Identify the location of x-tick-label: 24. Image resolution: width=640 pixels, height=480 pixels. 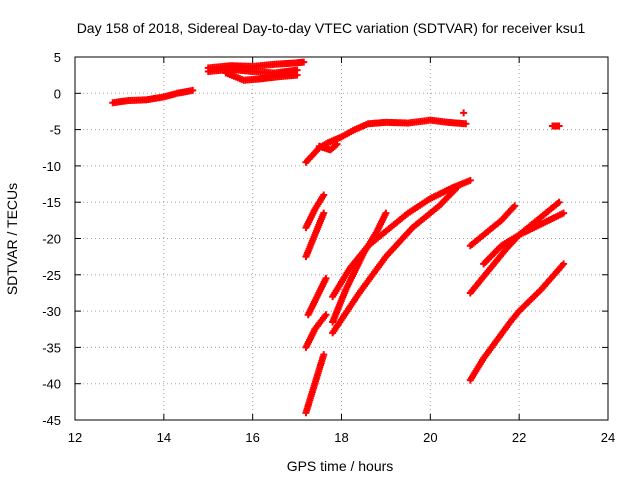
(608, 437).